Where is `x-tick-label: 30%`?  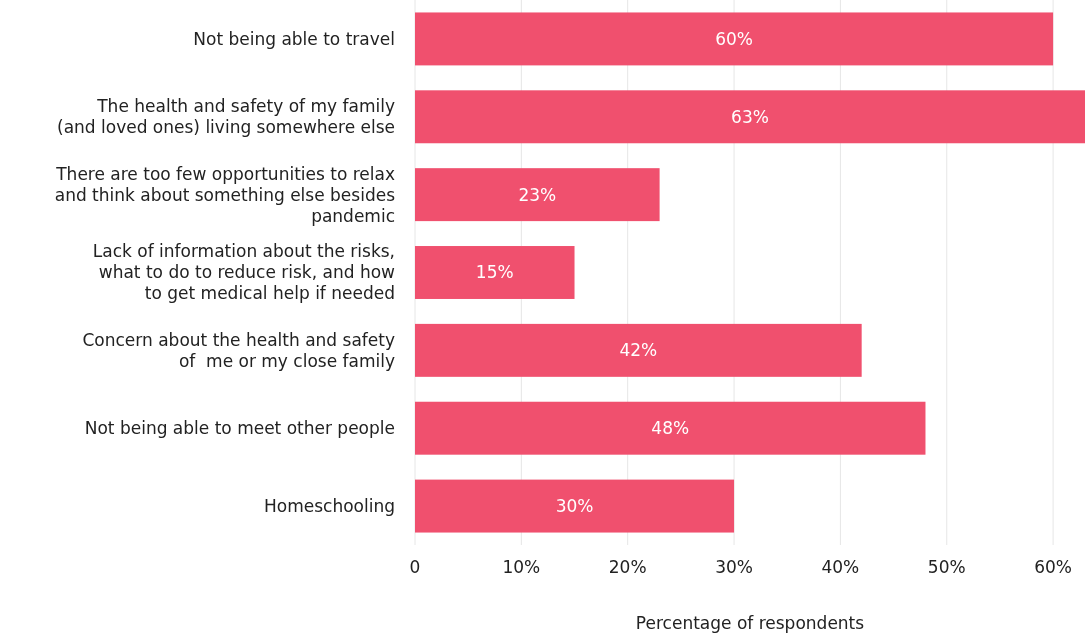 x-tick-label: 30% is located at coordinates (734, 567).